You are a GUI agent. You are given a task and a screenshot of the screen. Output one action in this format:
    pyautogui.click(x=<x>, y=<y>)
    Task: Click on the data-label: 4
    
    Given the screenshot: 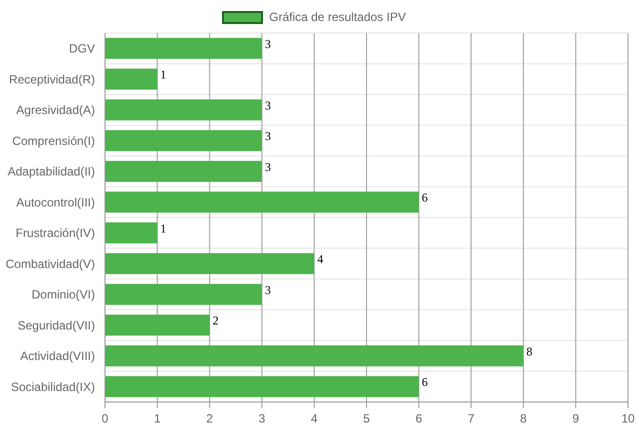 What is the action you would take?
    pyautogui.click(x=320, y=259)
    